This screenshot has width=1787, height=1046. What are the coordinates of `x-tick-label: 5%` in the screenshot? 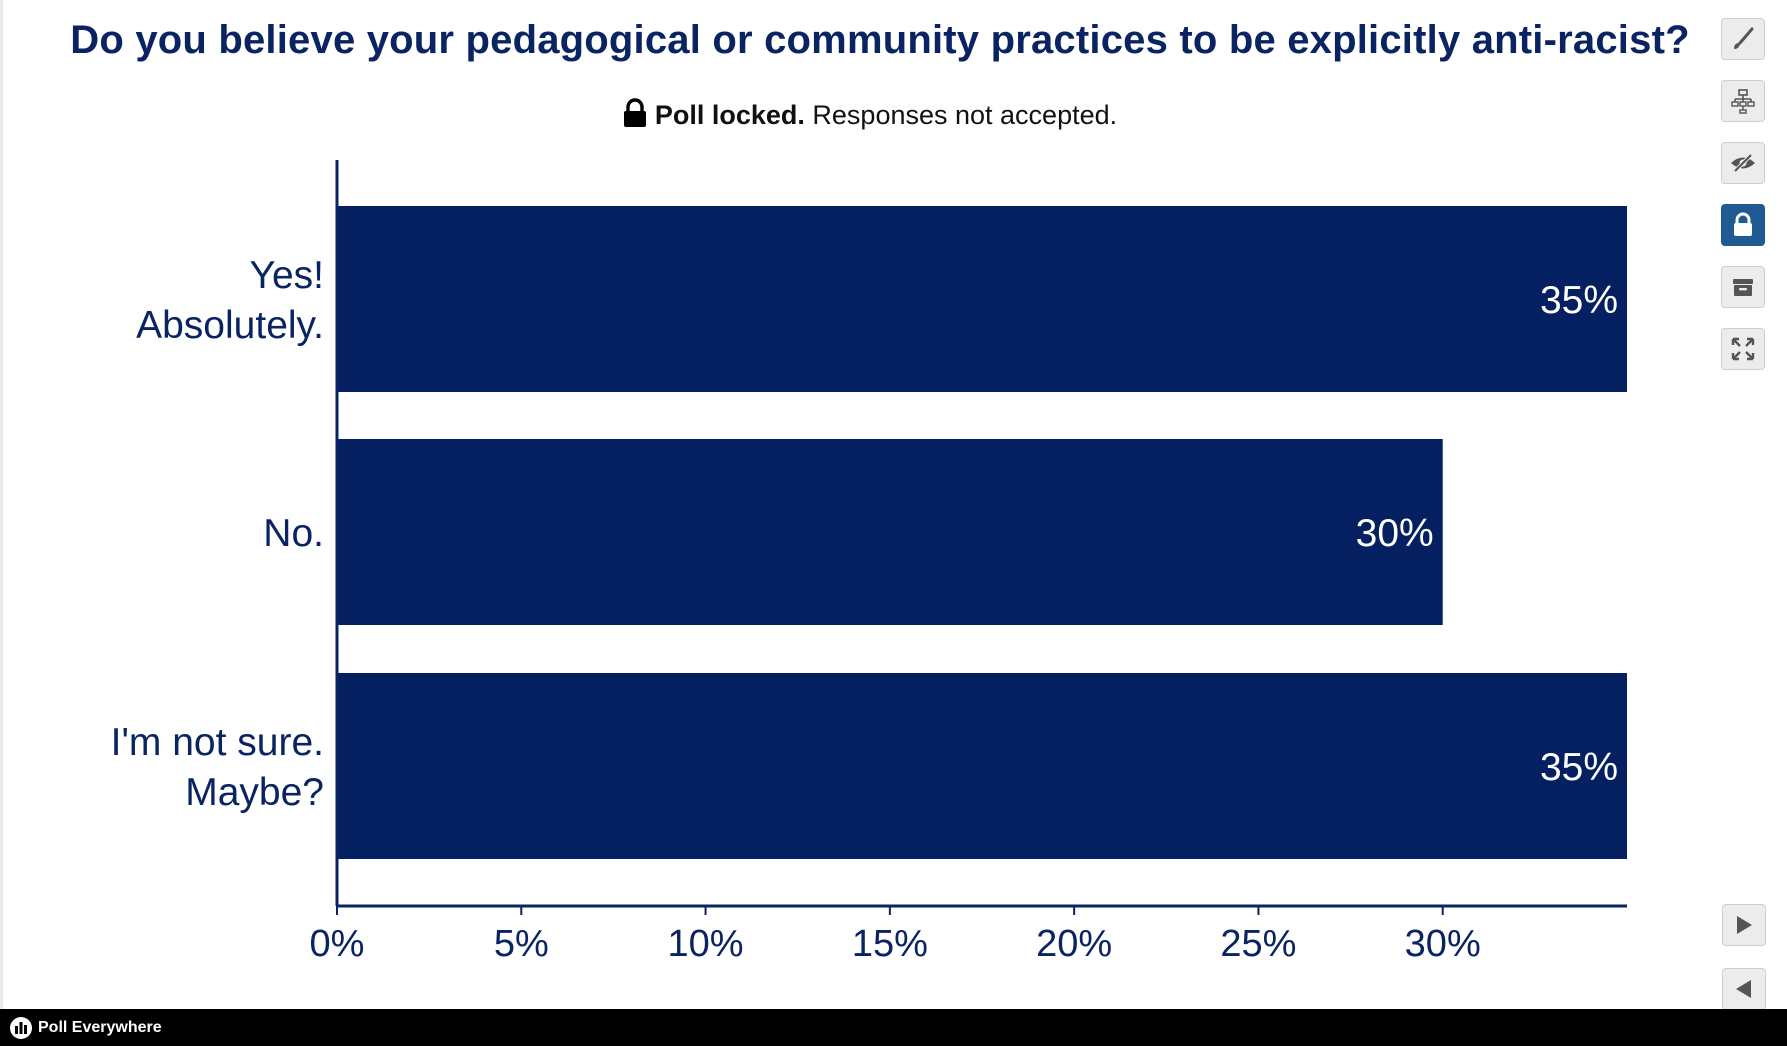 It's located at (521, 944).